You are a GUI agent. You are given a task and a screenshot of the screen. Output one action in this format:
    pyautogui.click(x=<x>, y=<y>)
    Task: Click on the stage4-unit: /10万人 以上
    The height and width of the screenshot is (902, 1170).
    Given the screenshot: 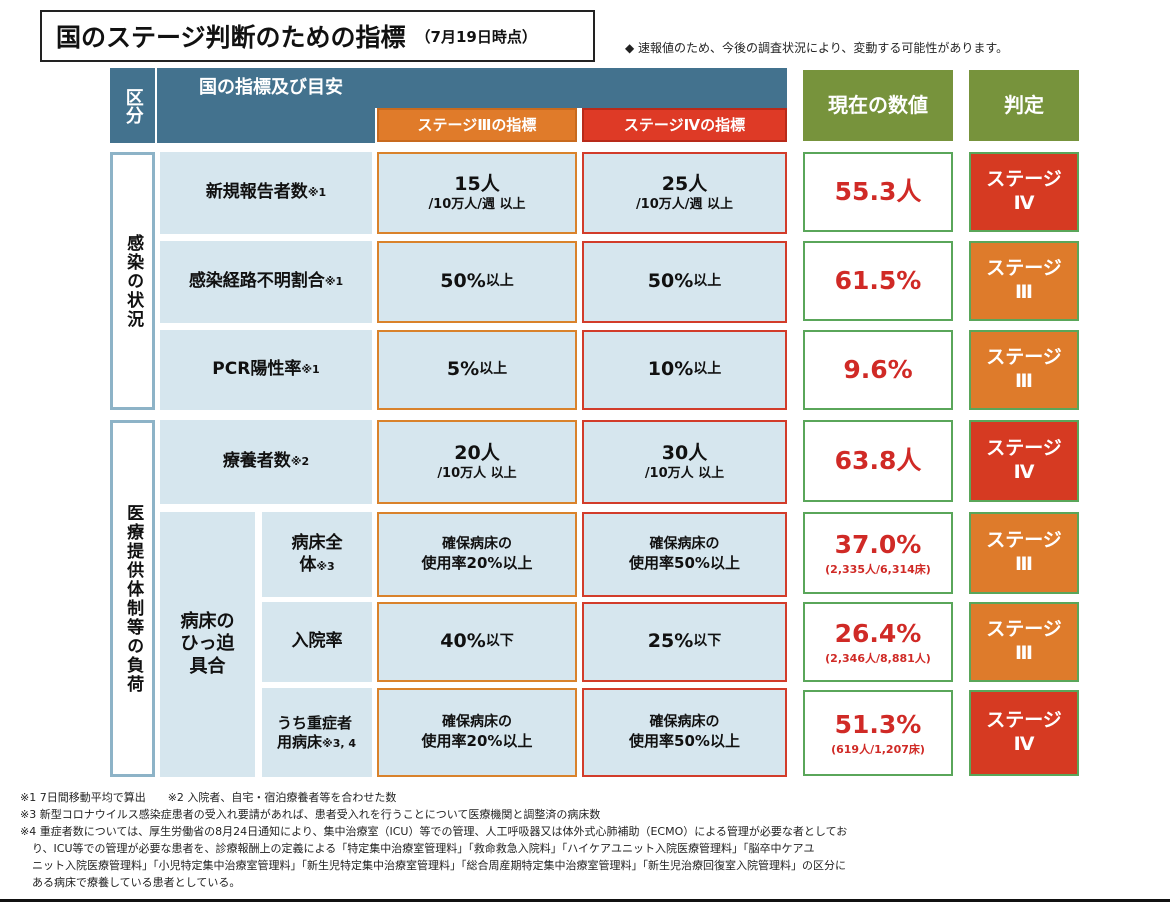 What is the action you would take?
    pyautogui.click(x=684, y=473)
    